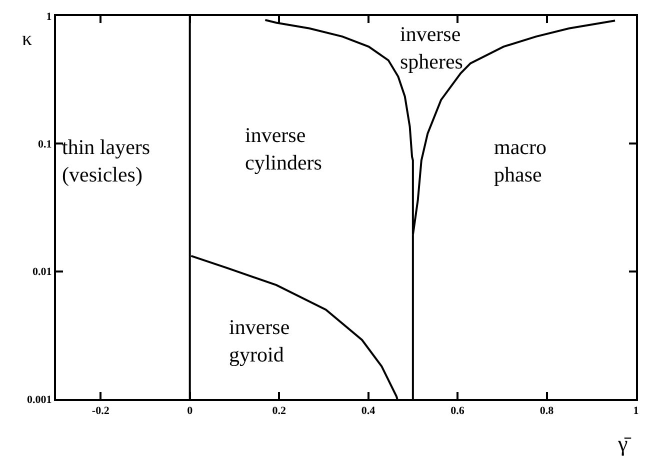  I want to click on annotation: inverse gyroid, so click(259, 340).